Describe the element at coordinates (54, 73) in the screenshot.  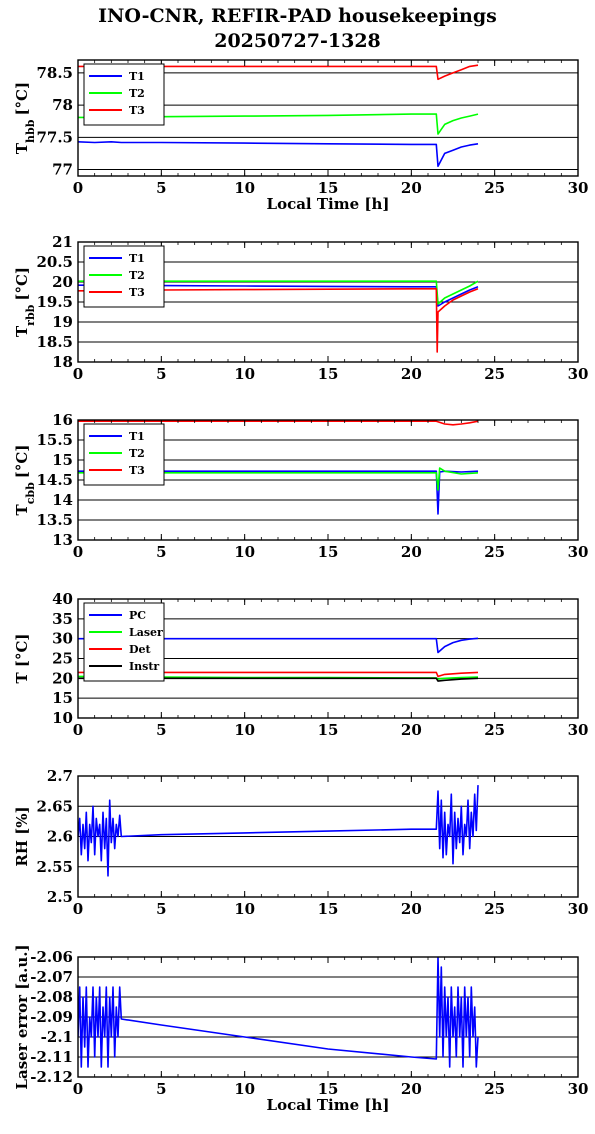
I see `y-tick-label: 78.5` at that location.